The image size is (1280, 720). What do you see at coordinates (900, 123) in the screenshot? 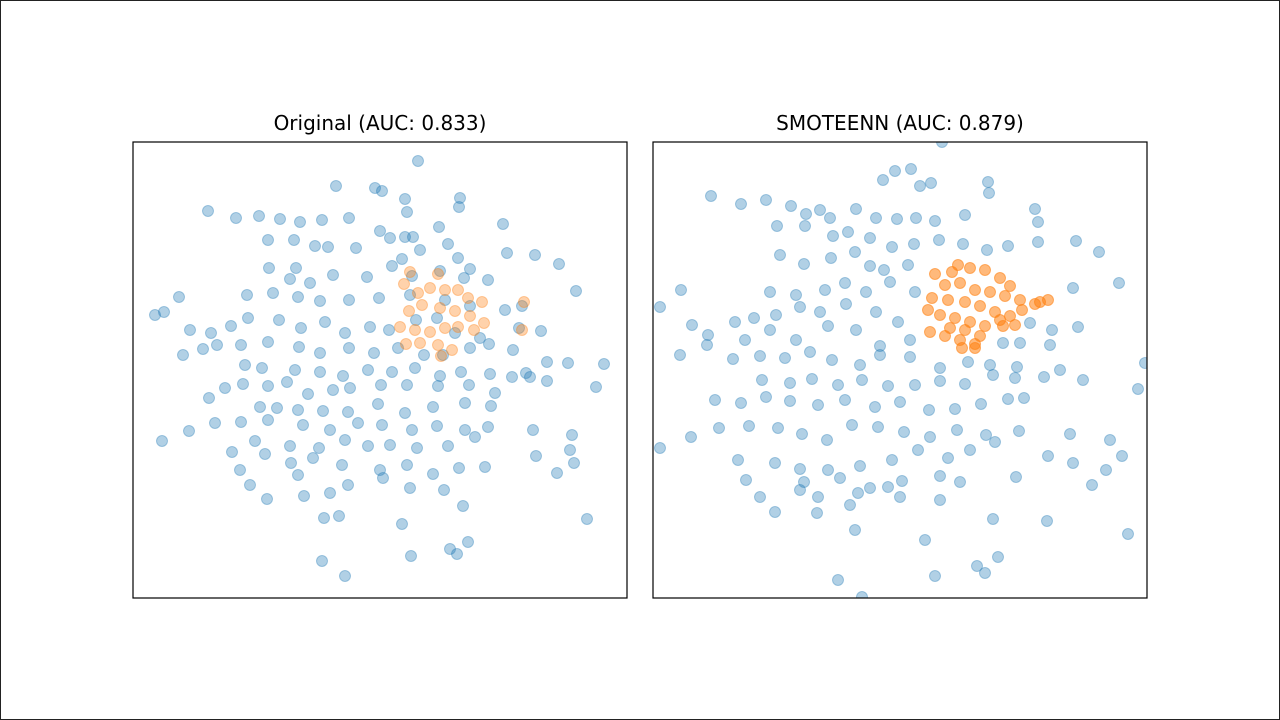
I see `subplot-title-smoteenn: SMOTEENN (AUC: 0.879)` at bounding box center [900, 123].